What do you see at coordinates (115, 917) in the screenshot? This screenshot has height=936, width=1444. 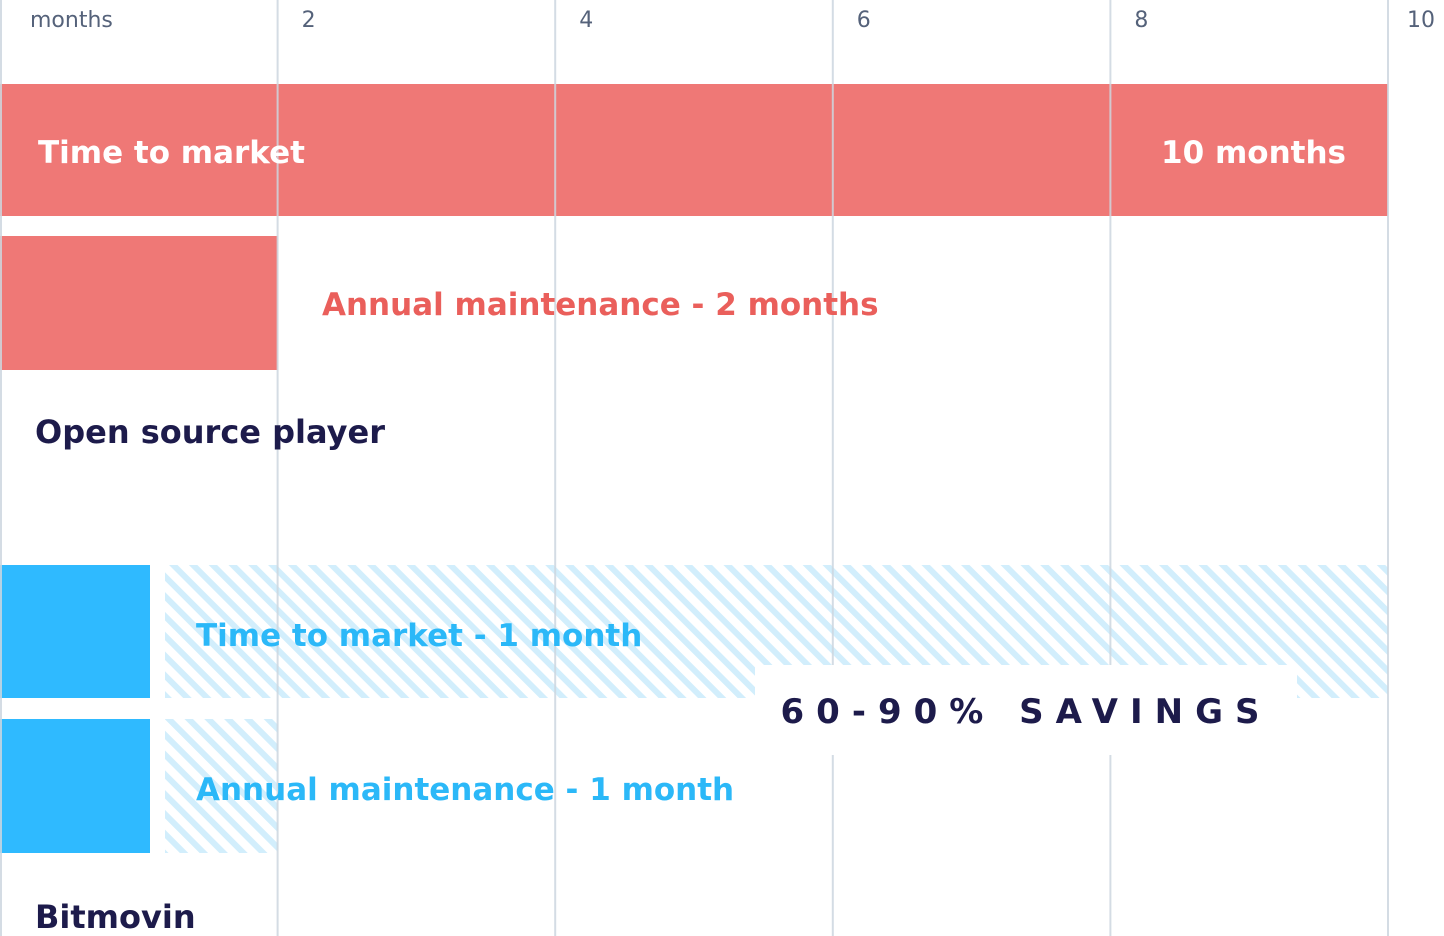 I see `group-label-bitmovin: Bitmovin` at bounding box center [115, 917].